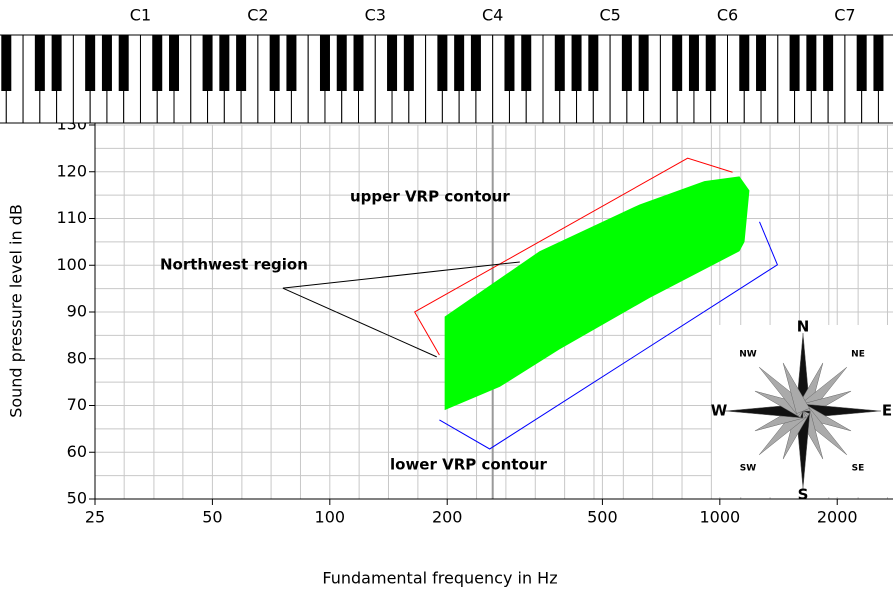 The width and height of the screenshot is (893, 591). I want to click on compass-label: S, so click(803, 495).